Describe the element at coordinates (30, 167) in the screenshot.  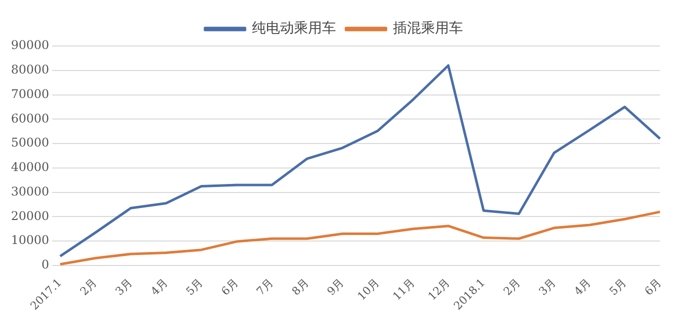
I see `y-tick-label: 40000` at that location.